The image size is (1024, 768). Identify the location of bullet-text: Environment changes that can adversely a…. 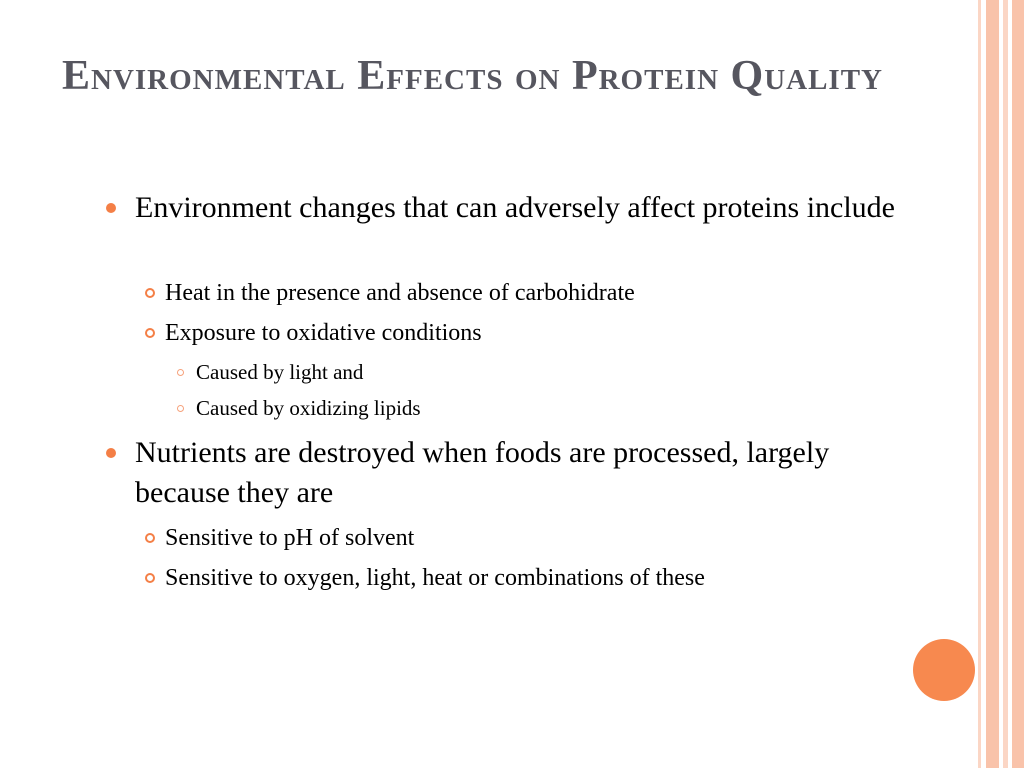
(515, 207).